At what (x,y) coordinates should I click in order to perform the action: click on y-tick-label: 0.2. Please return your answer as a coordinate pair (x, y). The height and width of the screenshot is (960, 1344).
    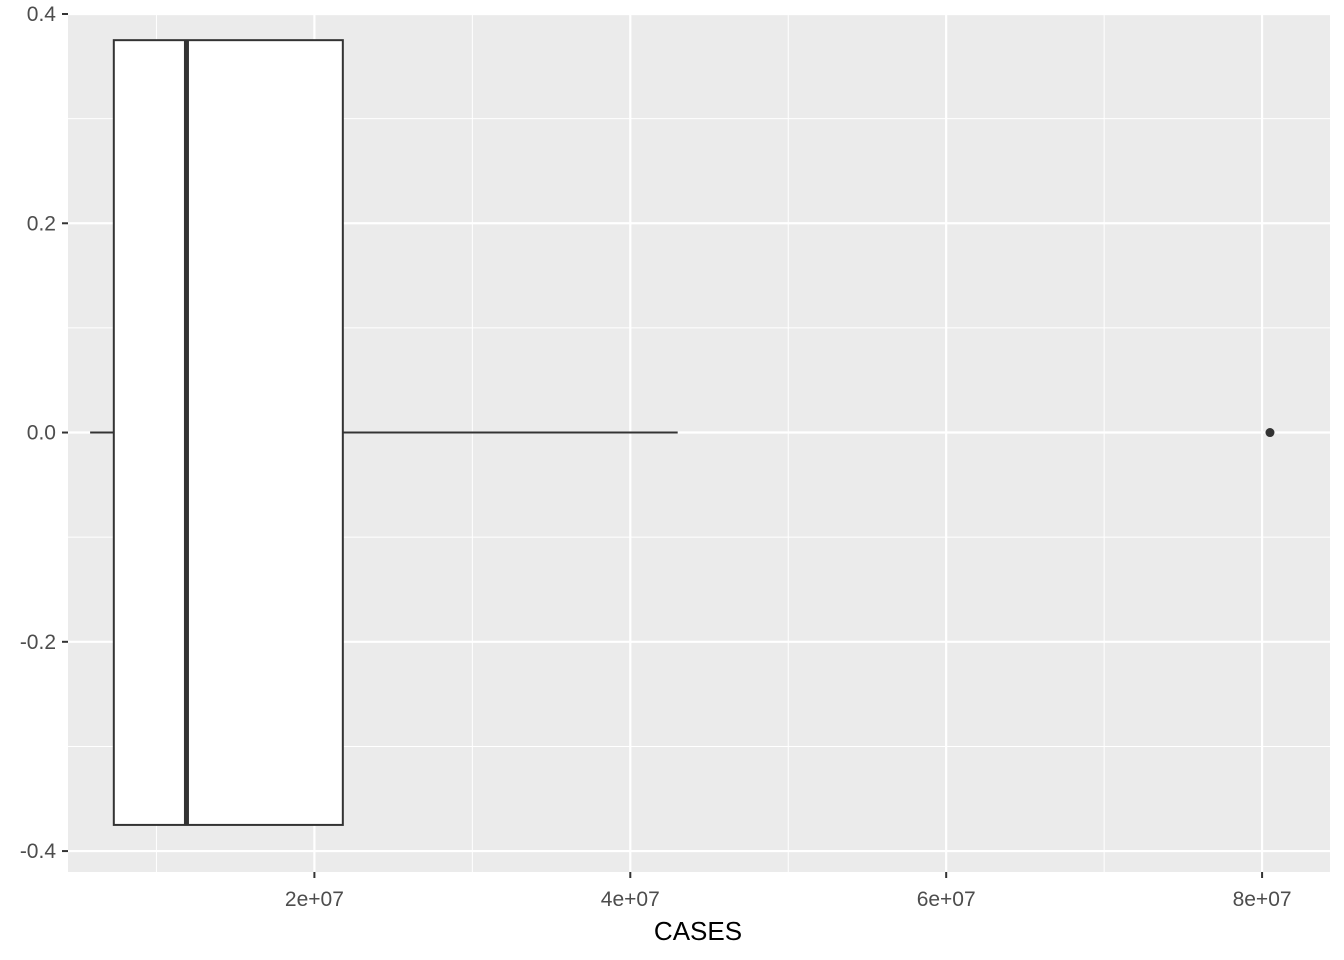
    Looking at the image, I should click on (41, 223).